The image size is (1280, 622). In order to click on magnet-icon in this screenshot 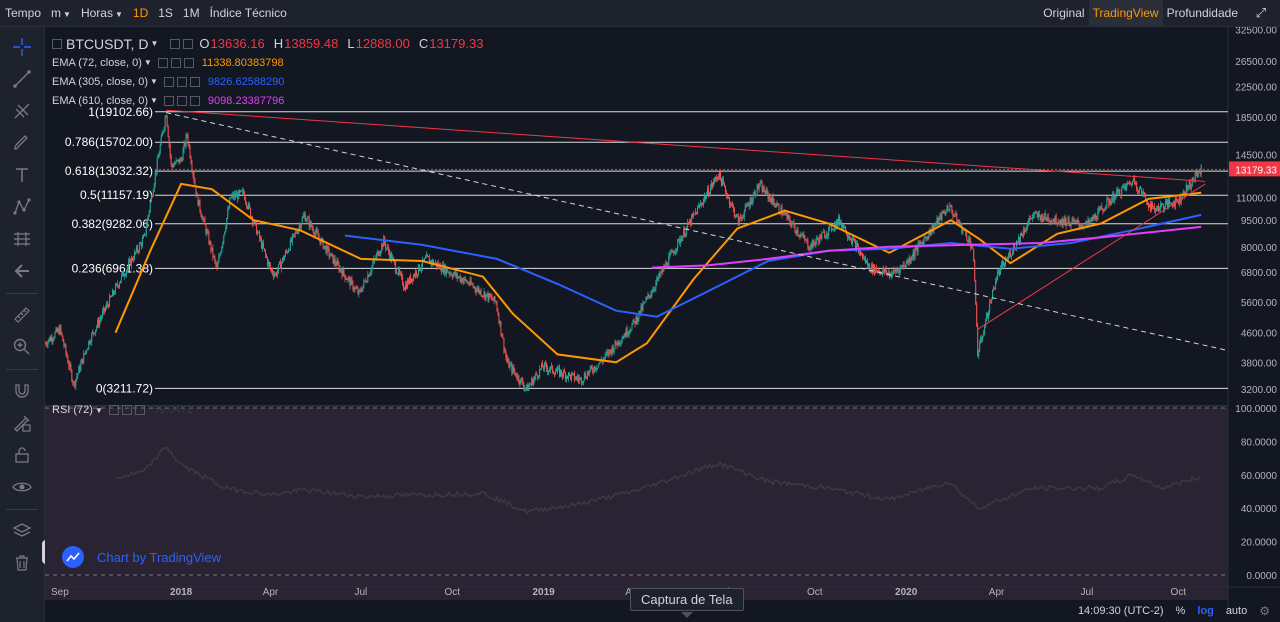, I will do `click(22, 391)`.